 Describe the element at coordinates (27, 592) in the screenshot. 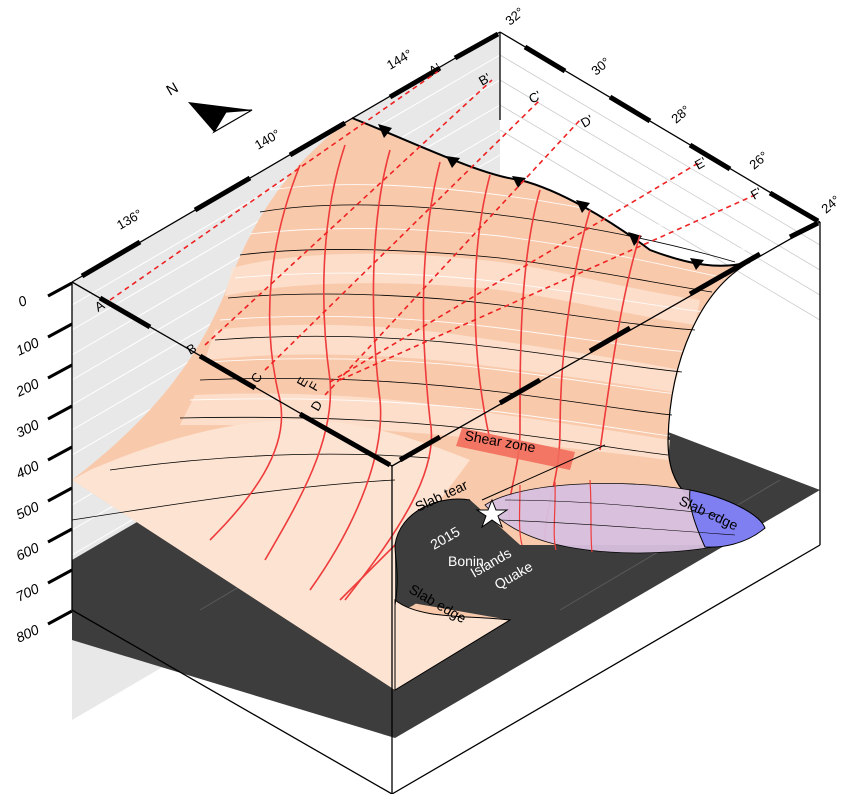

I see `depth-tick-label: 700` at that location.